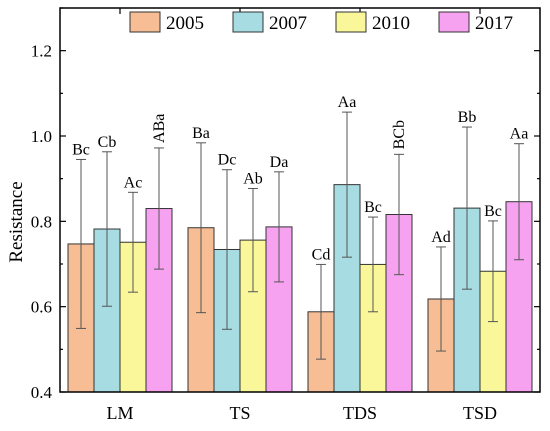 This screenshot has width=550, height=431. What do you see at coordinates (145, 22) in the screenshot?
I see `legend-swatch-2005` at bounding box center [145, 22].